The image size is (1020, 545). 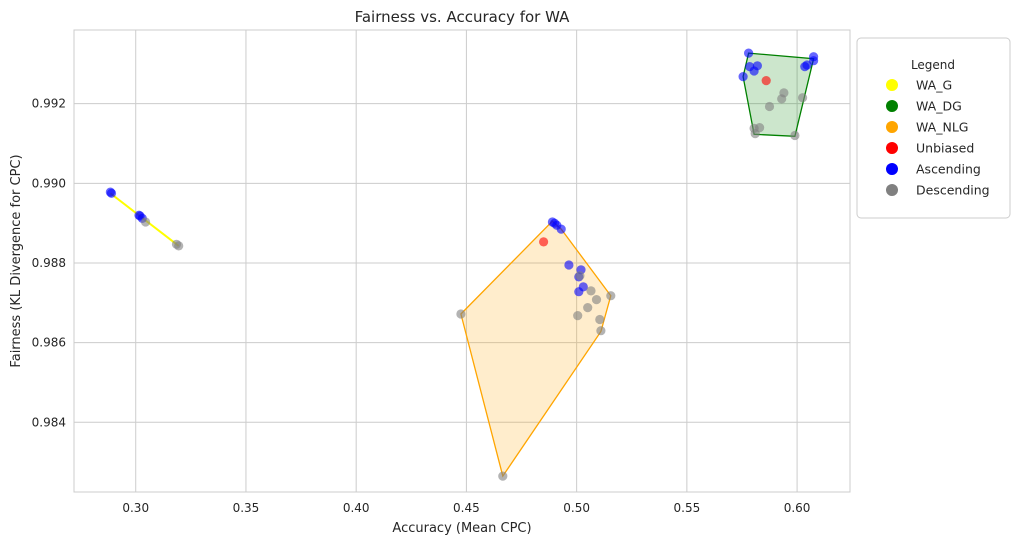 What do you see at coordinates (135, 508) in the screenshot?
I see `x-tick-label: 0.30` at bounding box center [135, 508].